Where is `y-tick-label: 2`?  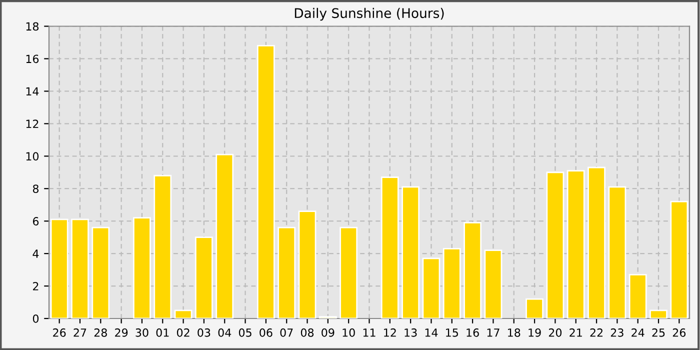 y-tick-label: 2 is located at coordinates (35, 286).